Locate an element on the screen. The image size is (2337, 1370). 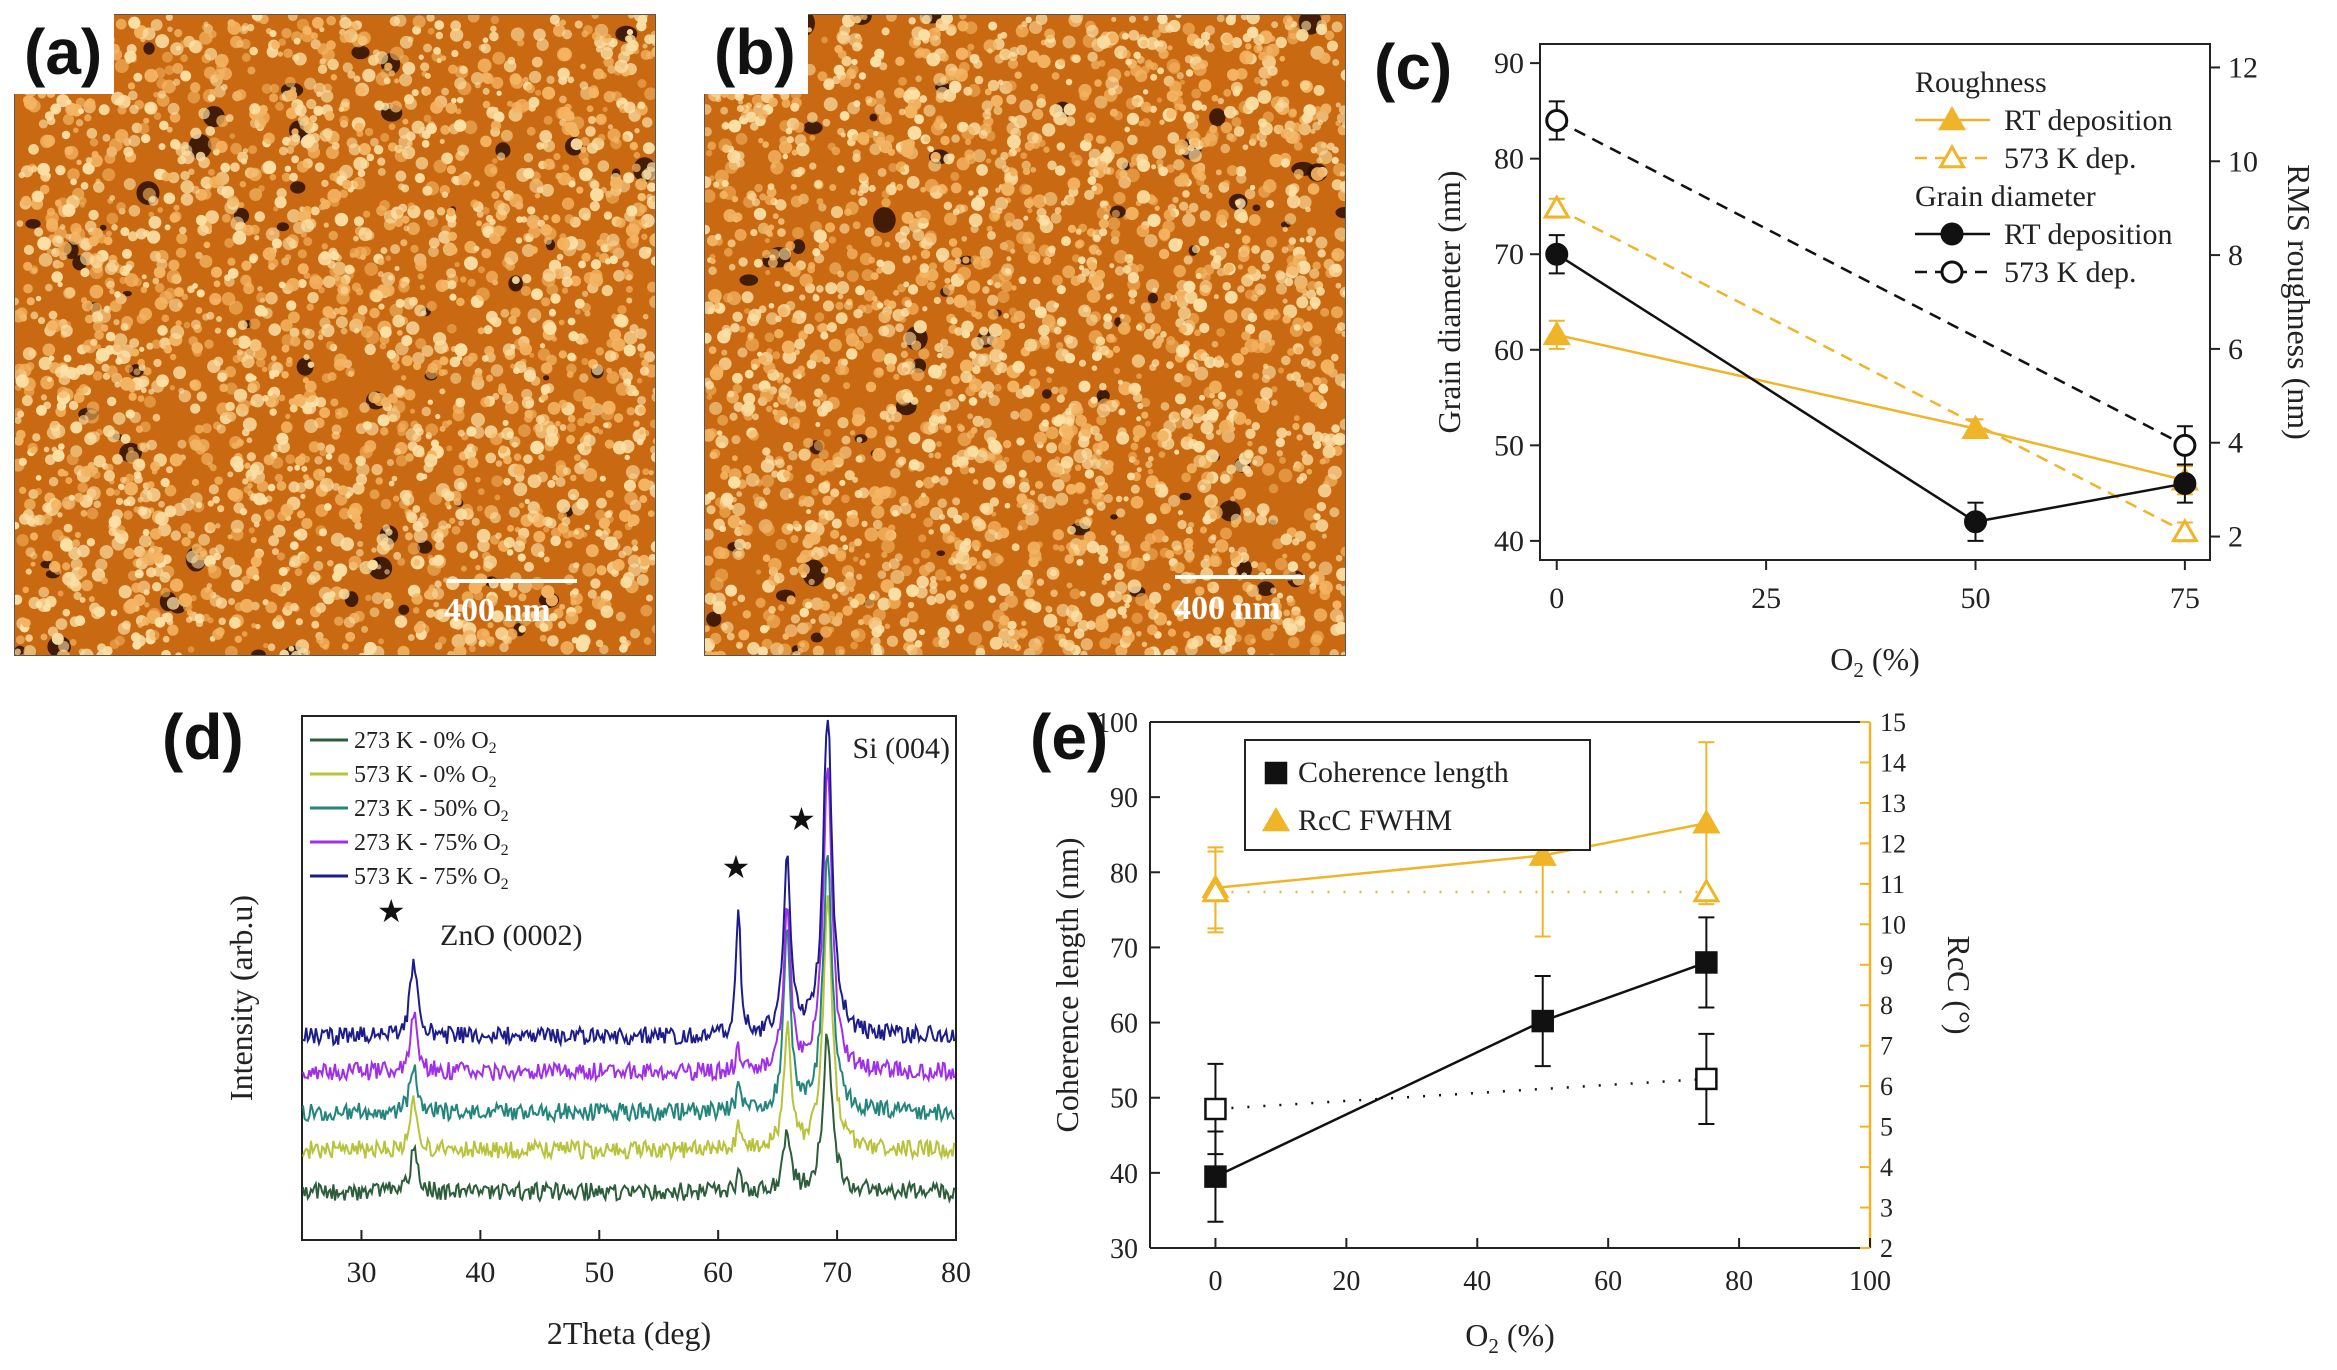
scale-bar-label-a: 400 nm is located at coordinates (497, 610).